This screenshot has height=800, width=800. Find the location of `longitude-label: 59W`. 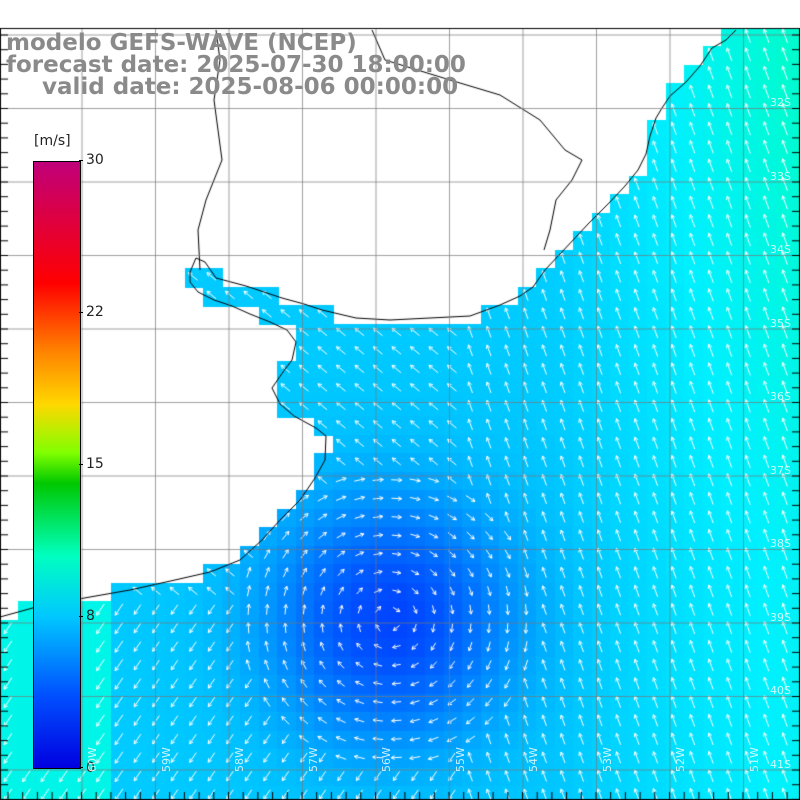

longitude-label: 59W is located at coordinates (166, 759).